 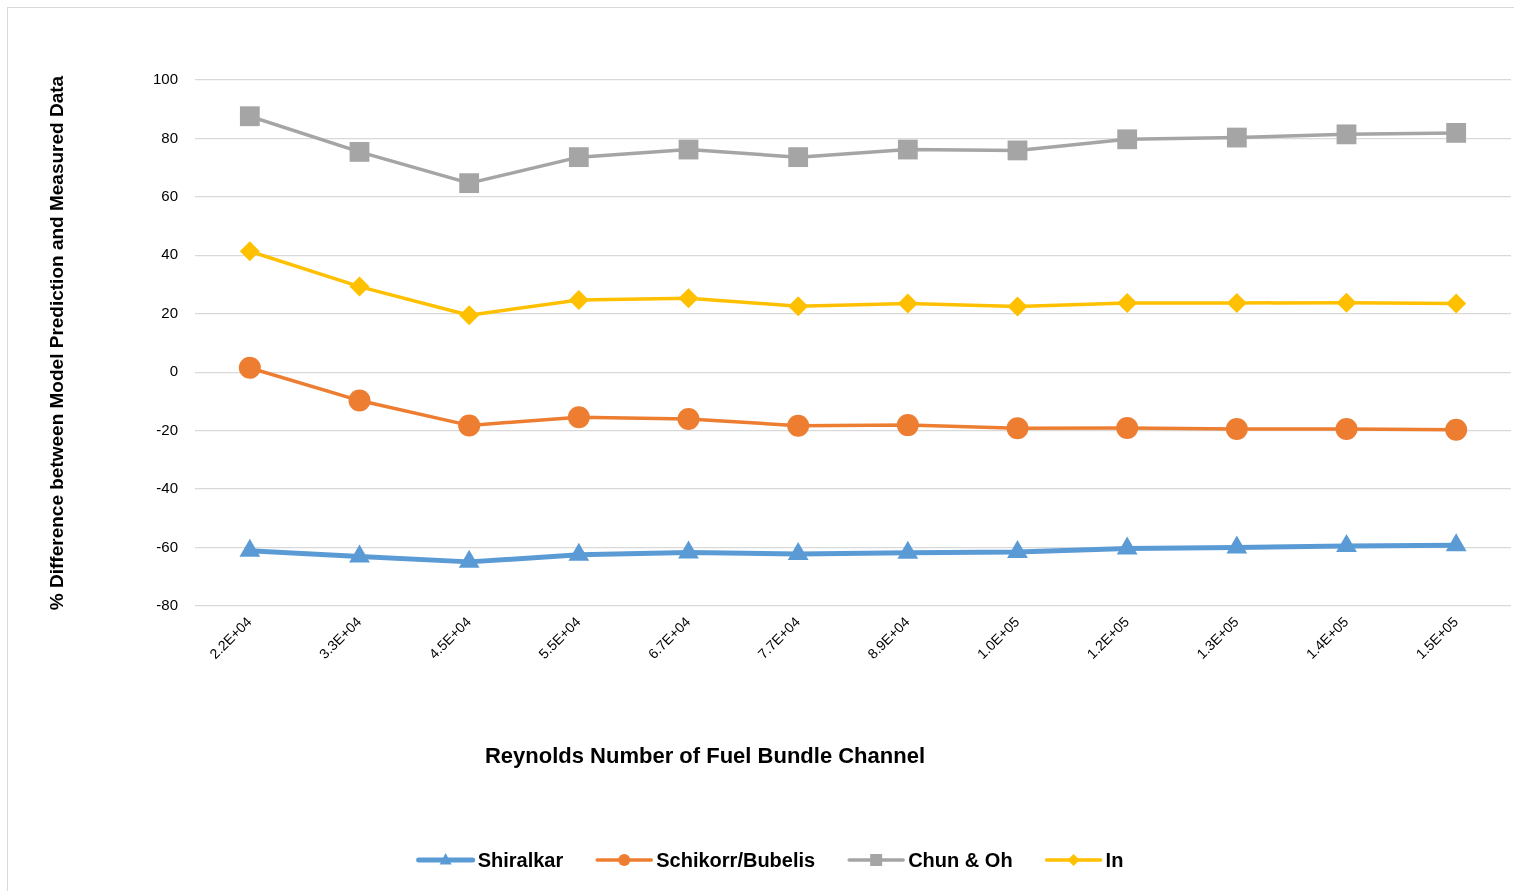 I want to click on y-tick-label: 20, so click(x=169, y=312).